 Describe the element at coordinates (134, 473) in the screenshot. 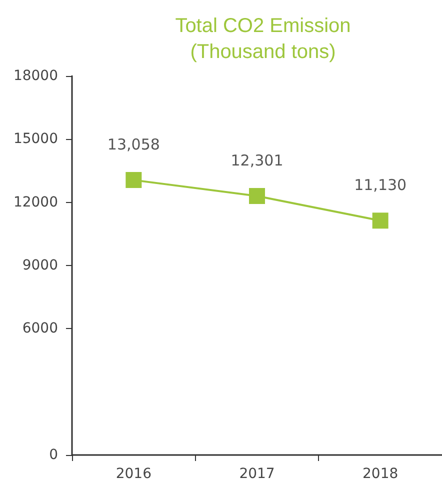

I see `x-tick-label: 2016` at that location.